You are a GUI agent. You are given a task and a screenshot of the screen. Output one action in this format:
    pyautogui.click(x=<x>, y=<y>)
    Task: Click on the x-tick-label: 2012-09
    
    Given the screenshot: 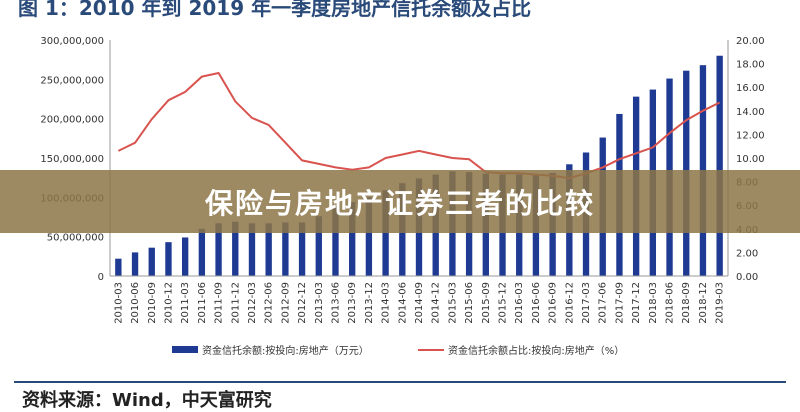 What is the action you would take?
    pyautogui.click(x=285, y=303)
    